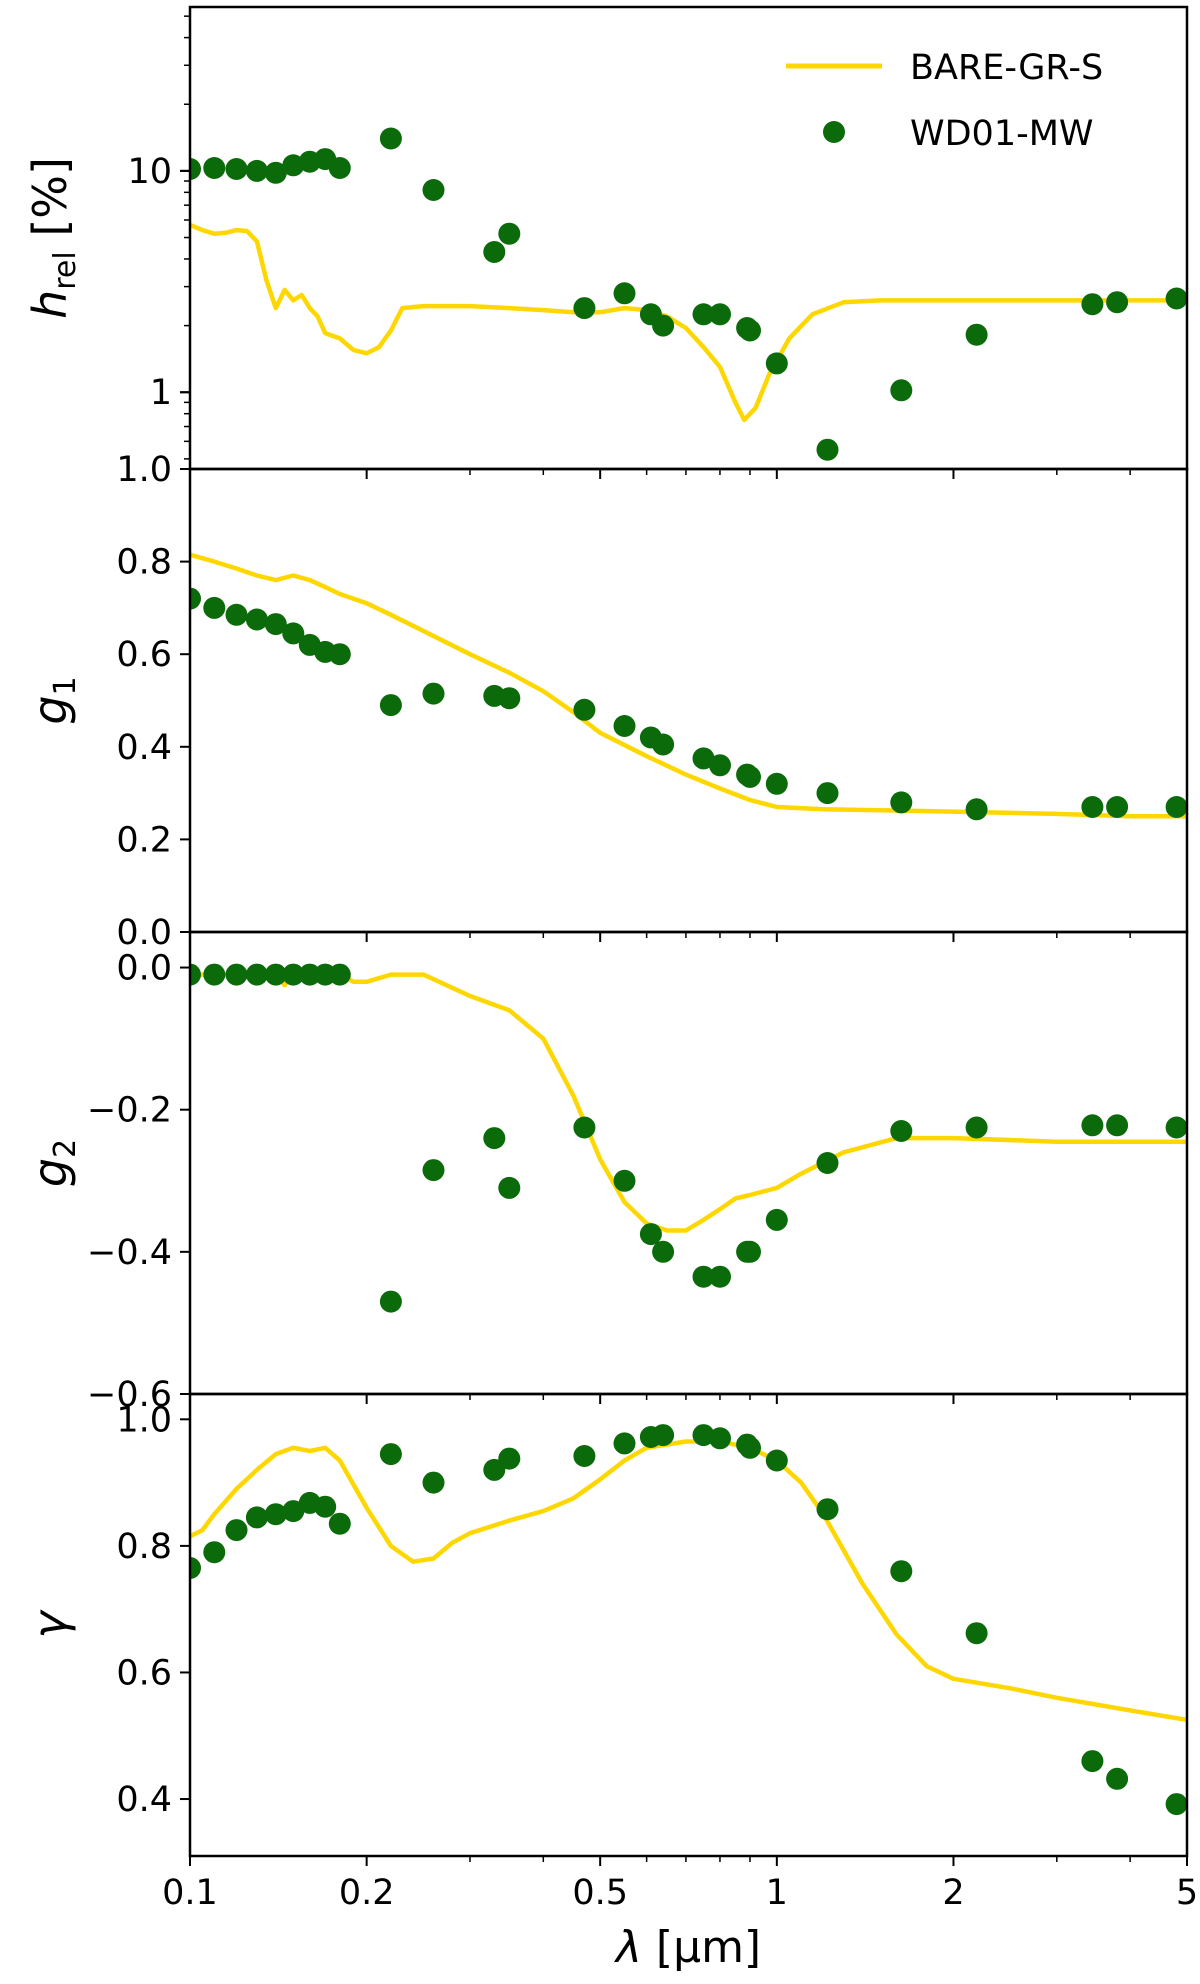 Image resolution: width=1200 pixels, height=1984 pixels. I want to click on y-tick-label: −0.2, so click(129, 1111).